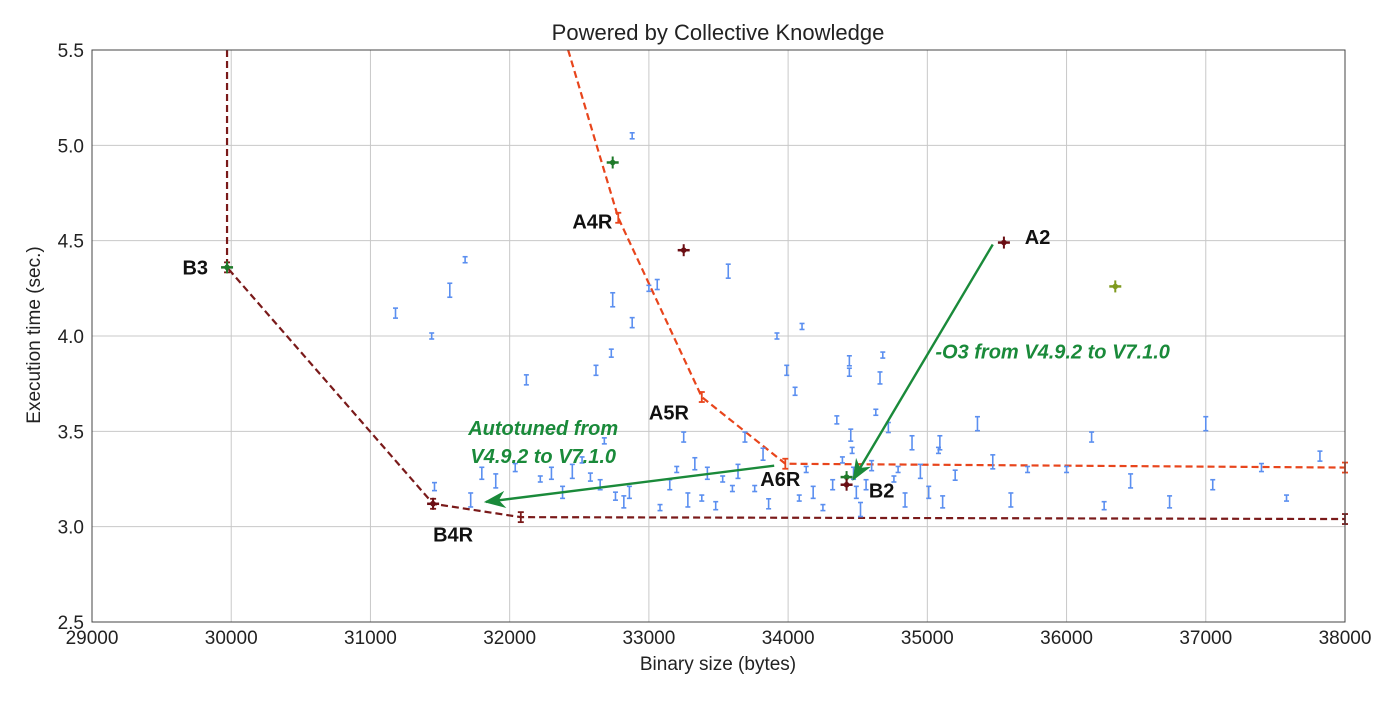 The width and height of the screenshot is (1400, 701). What do you see at coordinates (542, 429) in the screenshot?
I see `arrow-label-line: Autotuned from` at bounding box center [542, 429].